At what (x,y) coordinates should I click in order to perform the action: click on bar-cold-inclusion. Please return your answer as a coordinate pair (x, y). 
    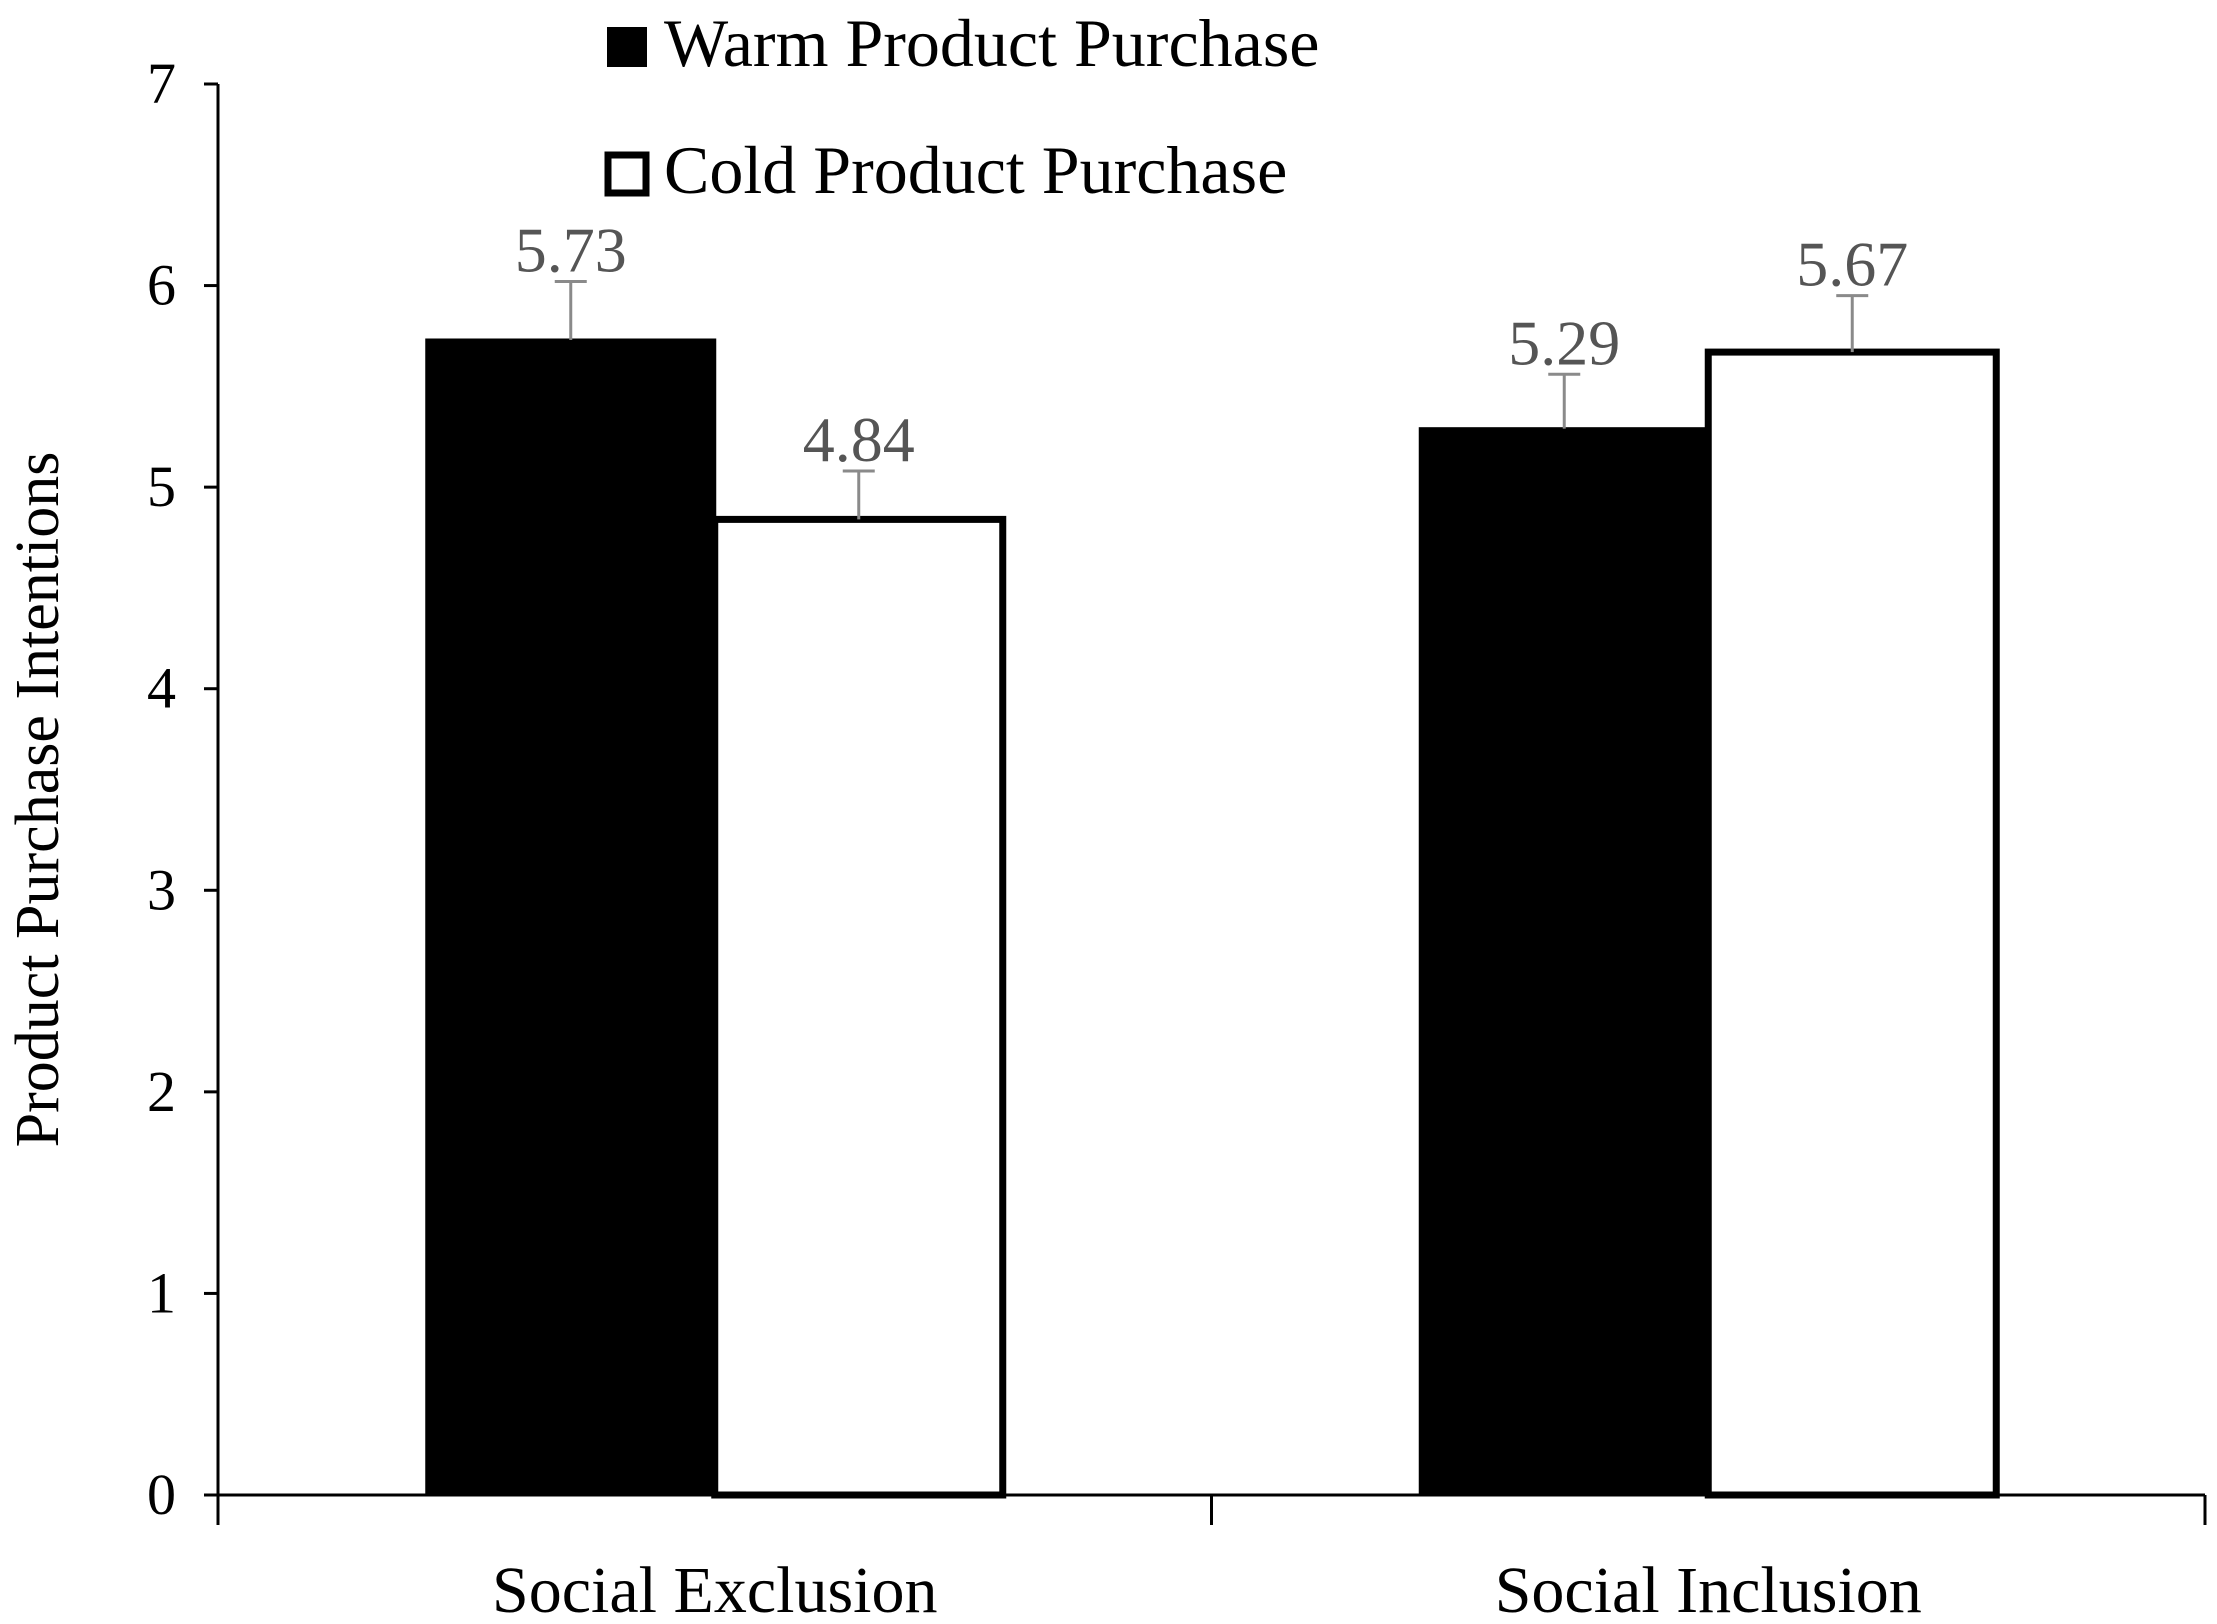
    Looking at the image, I should click on (1852, 923).